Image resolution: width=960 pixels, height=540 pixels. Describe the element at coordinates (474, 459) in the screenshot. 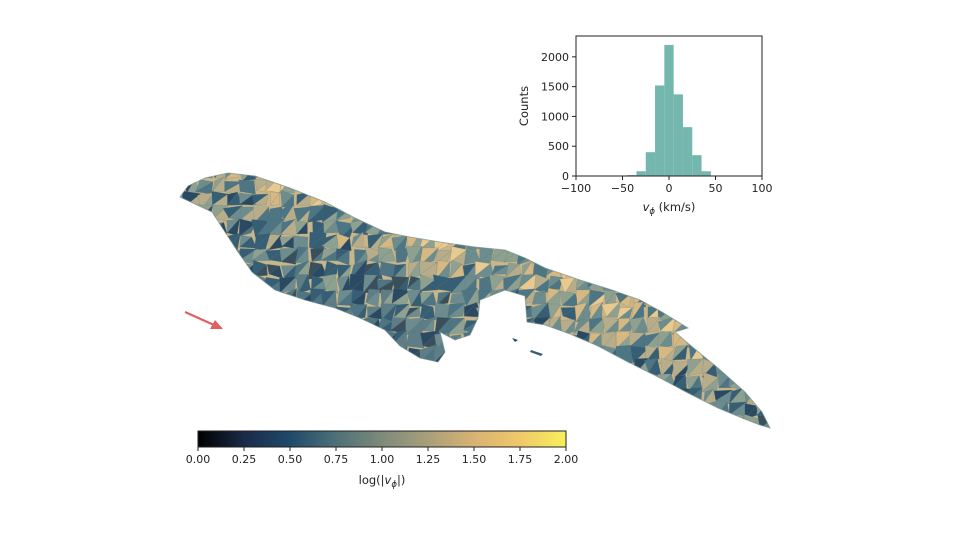

I see `colorbar-tick-label: 1.50` at that location.